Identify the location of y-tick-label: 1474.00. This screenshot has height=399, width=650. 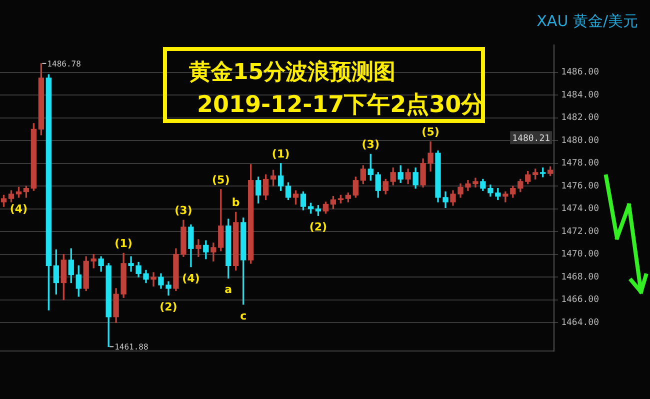
(580, 209).